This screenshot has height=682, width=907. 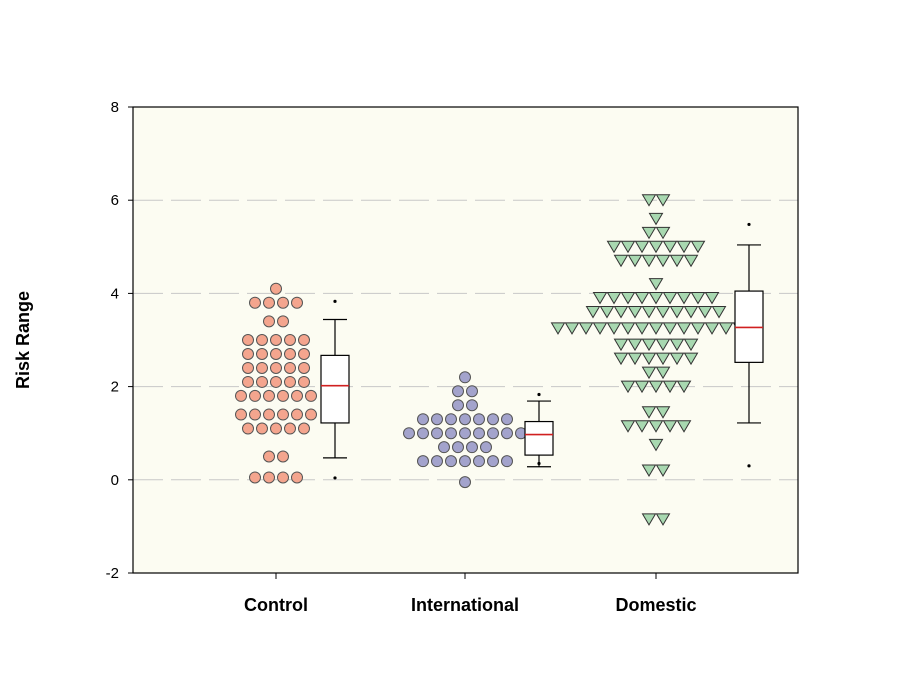 I want to click on y-tick-label: 8, so click(x=115, y=107).